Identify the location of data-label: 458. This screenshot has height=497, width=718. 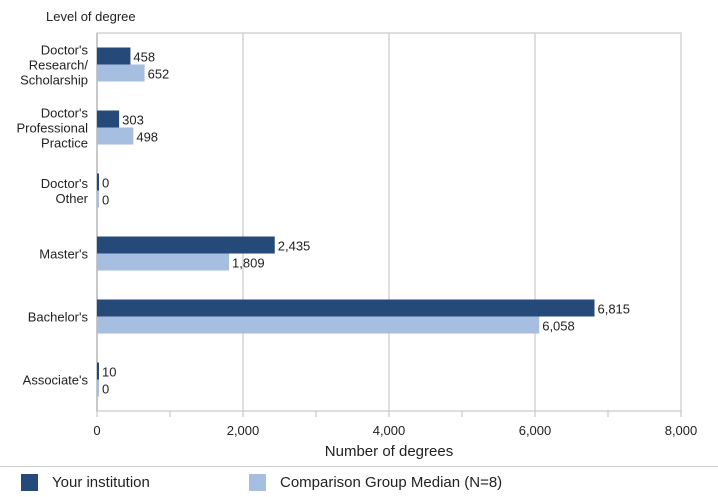
(144, 57).